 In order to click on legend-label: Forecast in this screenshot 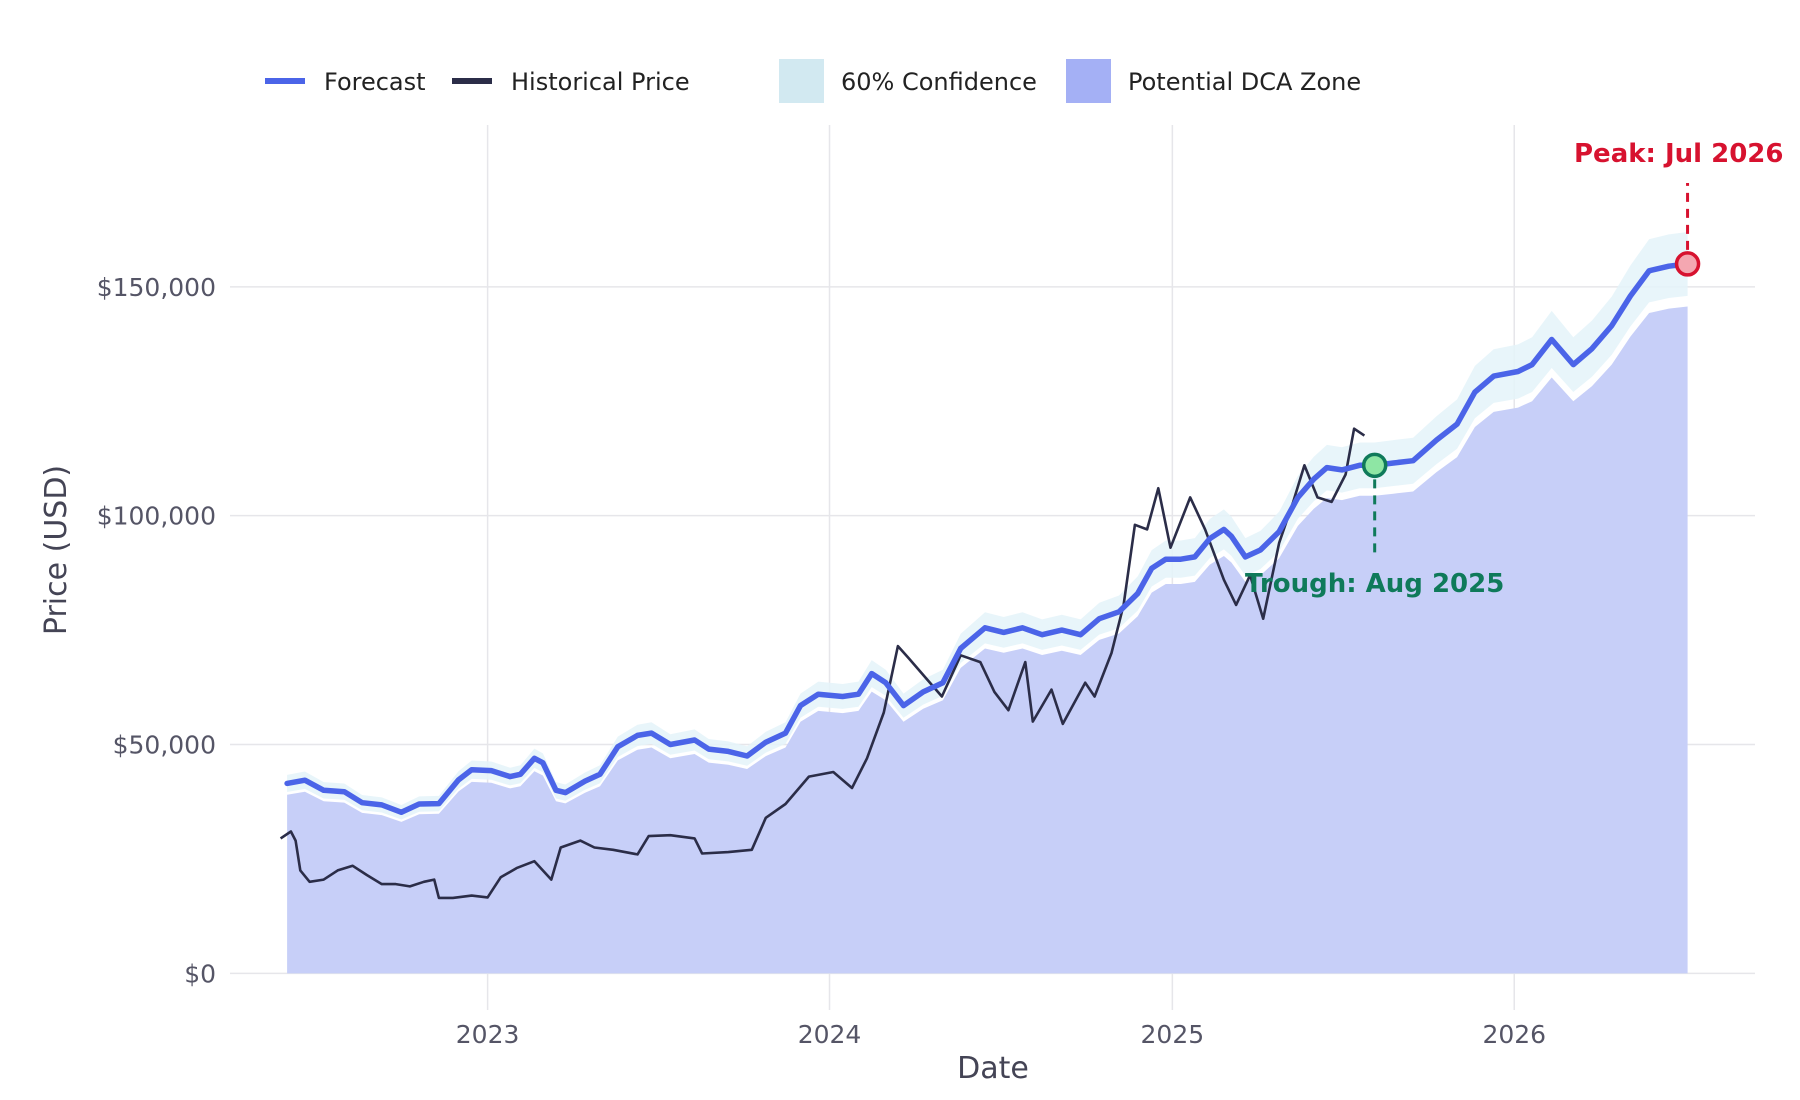, I will do `click(375, 82)`.